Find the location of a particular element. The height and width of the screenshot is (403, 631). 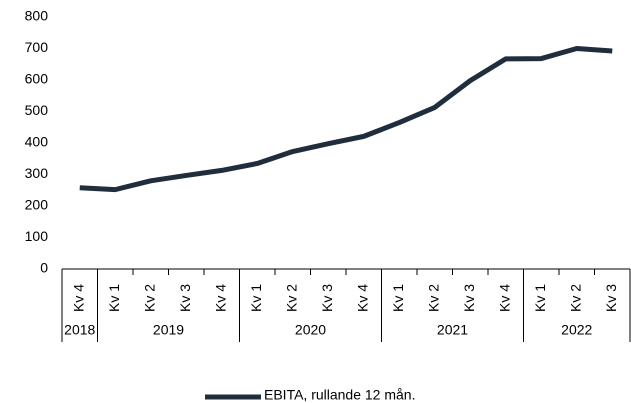

group-label: 2020 is located at coordinates (310, 330).